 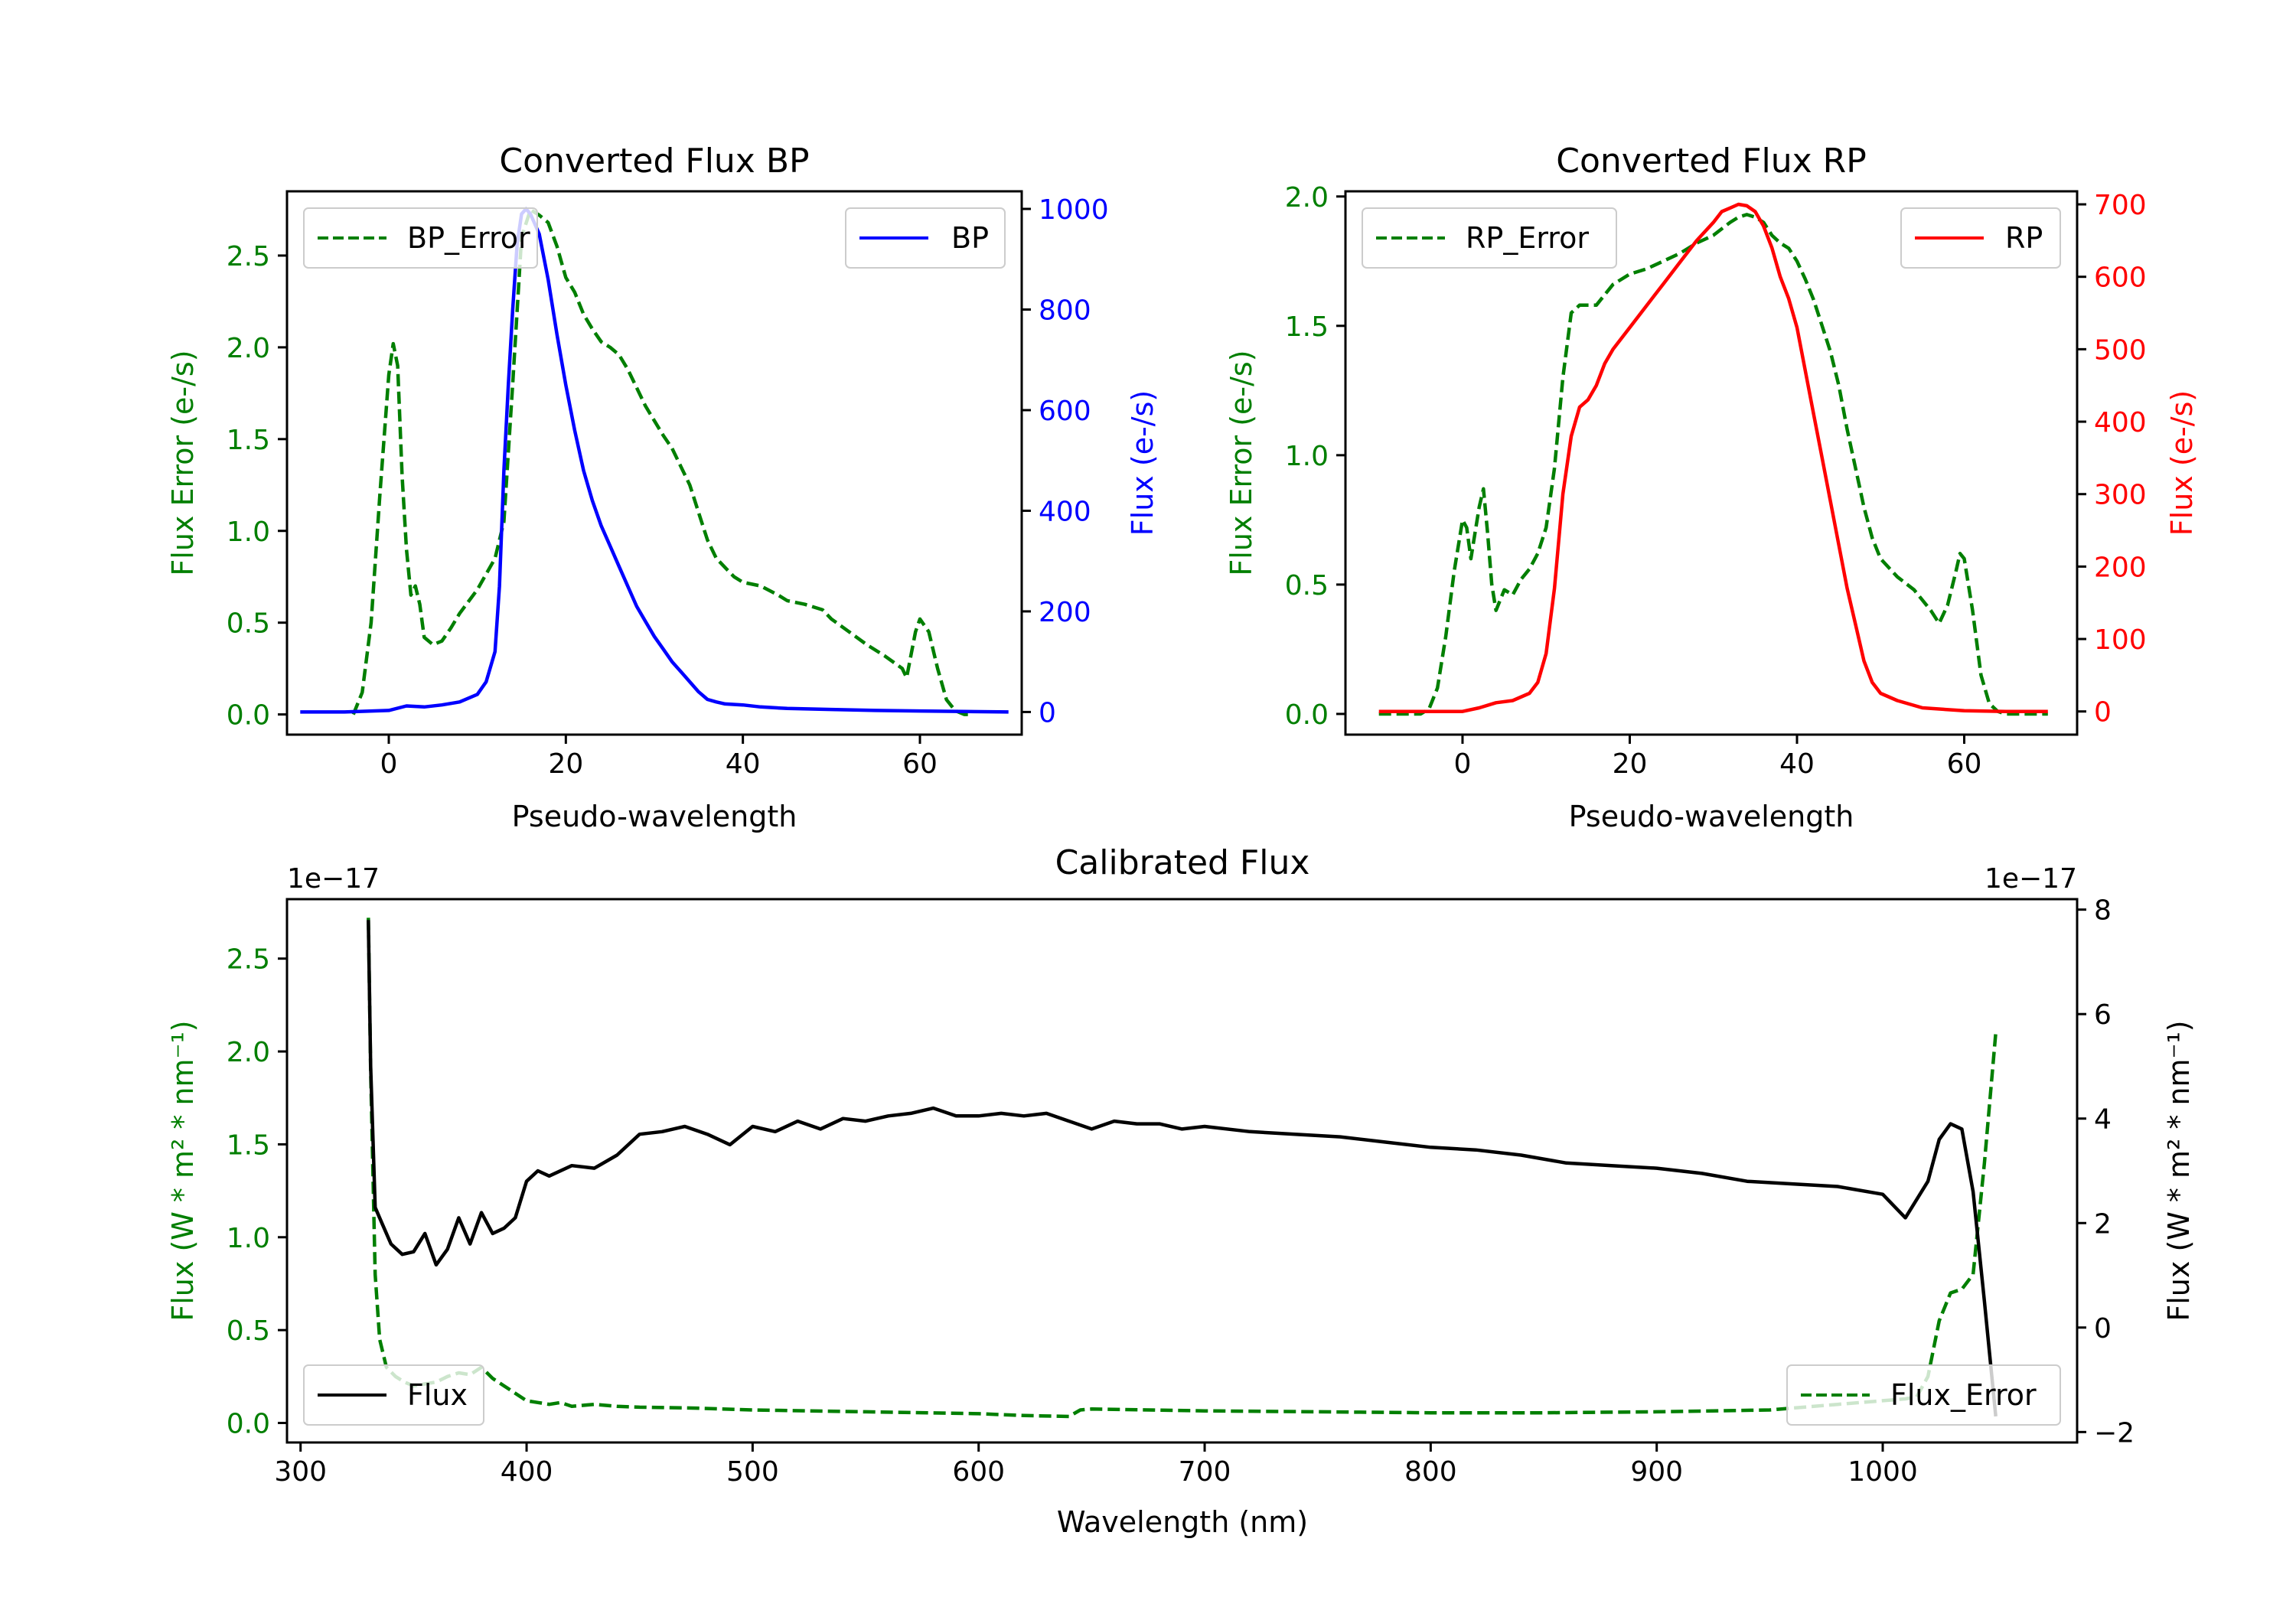 I want to click on rp-right-ticks: 0 100 200 300 400 500 600 700, so click(x=2112, y=460).